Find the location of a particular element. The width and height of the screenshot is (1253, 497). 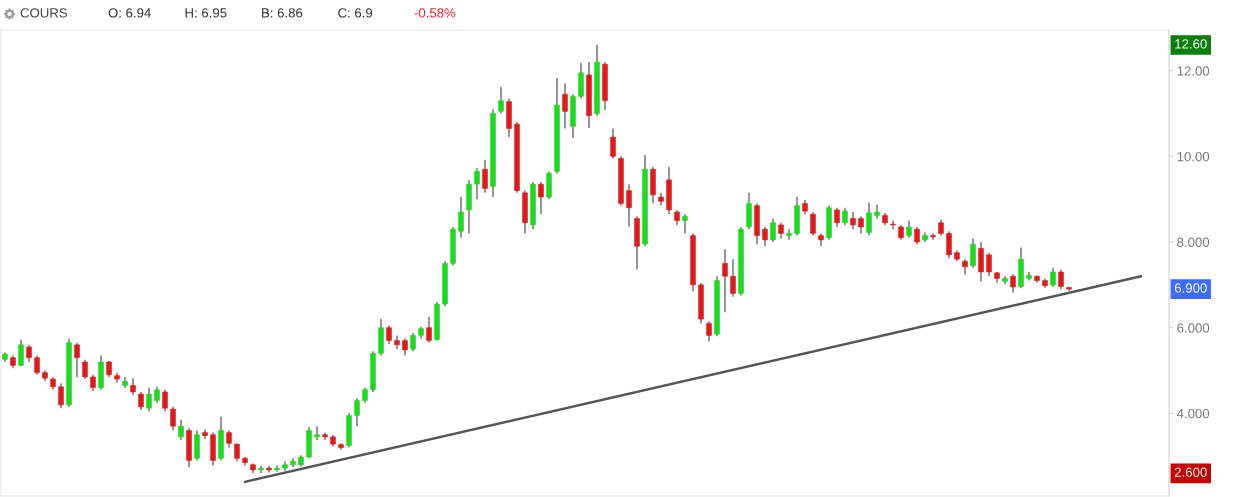

text: C: 6.9 is located at coordinates (355, 13).